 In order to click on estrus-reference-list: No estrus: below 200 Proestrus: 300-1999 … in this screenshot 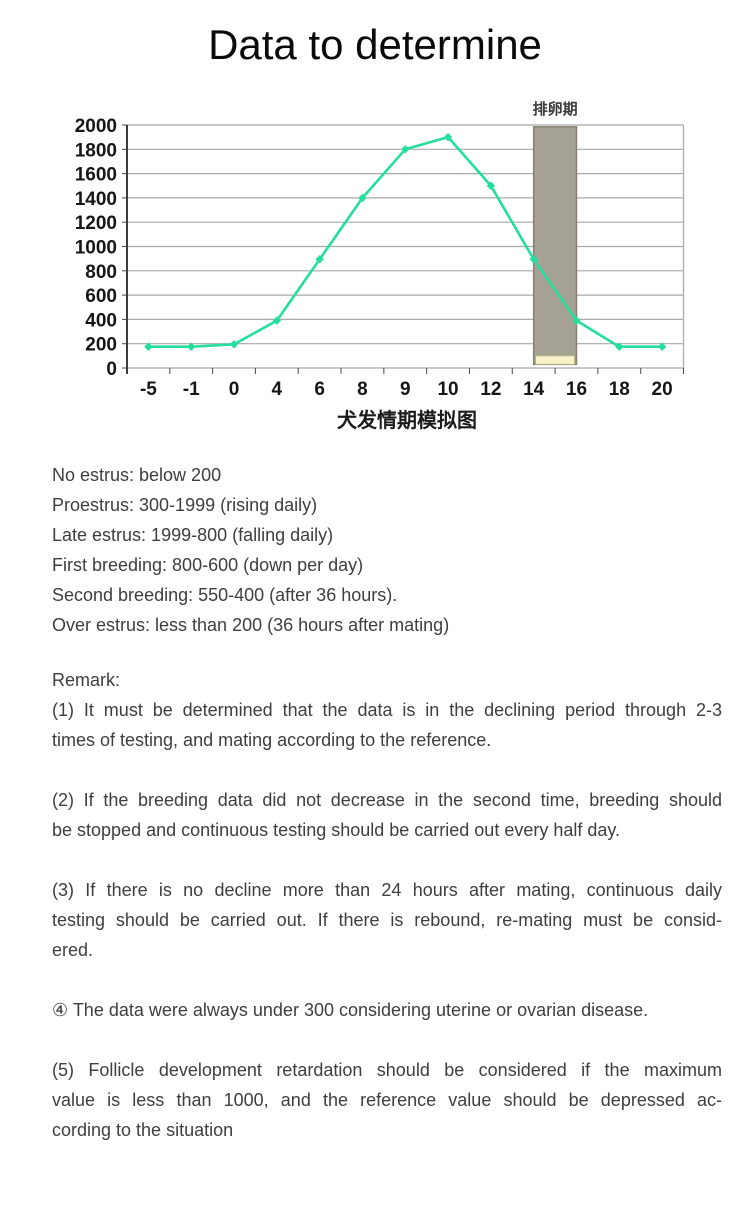, I will do `click(387, 550)`.